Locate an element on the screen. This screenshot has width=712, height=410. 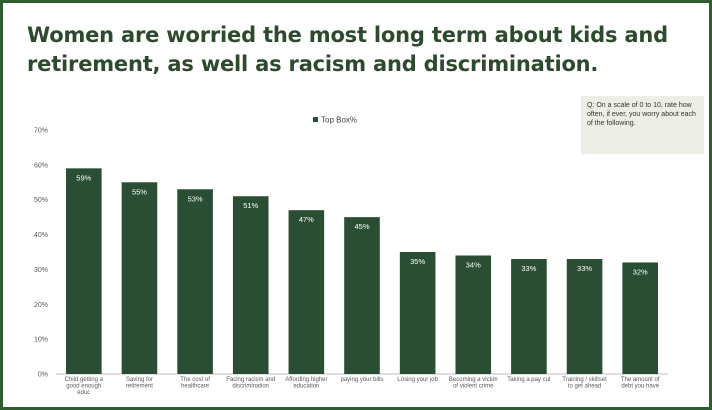
category-label: Becoming a victim is located at coordinates (473, 380).